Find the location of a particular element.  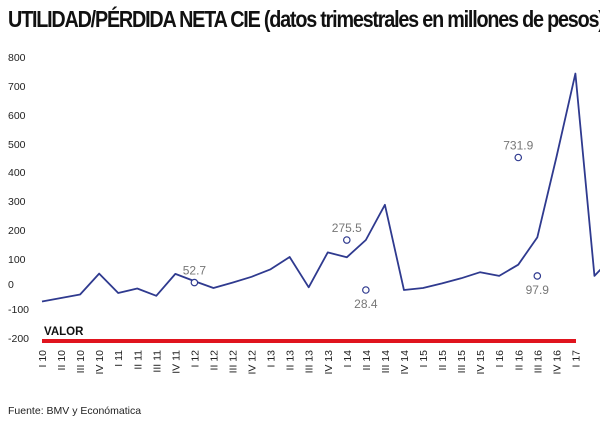

x-tick-label: I 15 is located at coordinates (424, 359).